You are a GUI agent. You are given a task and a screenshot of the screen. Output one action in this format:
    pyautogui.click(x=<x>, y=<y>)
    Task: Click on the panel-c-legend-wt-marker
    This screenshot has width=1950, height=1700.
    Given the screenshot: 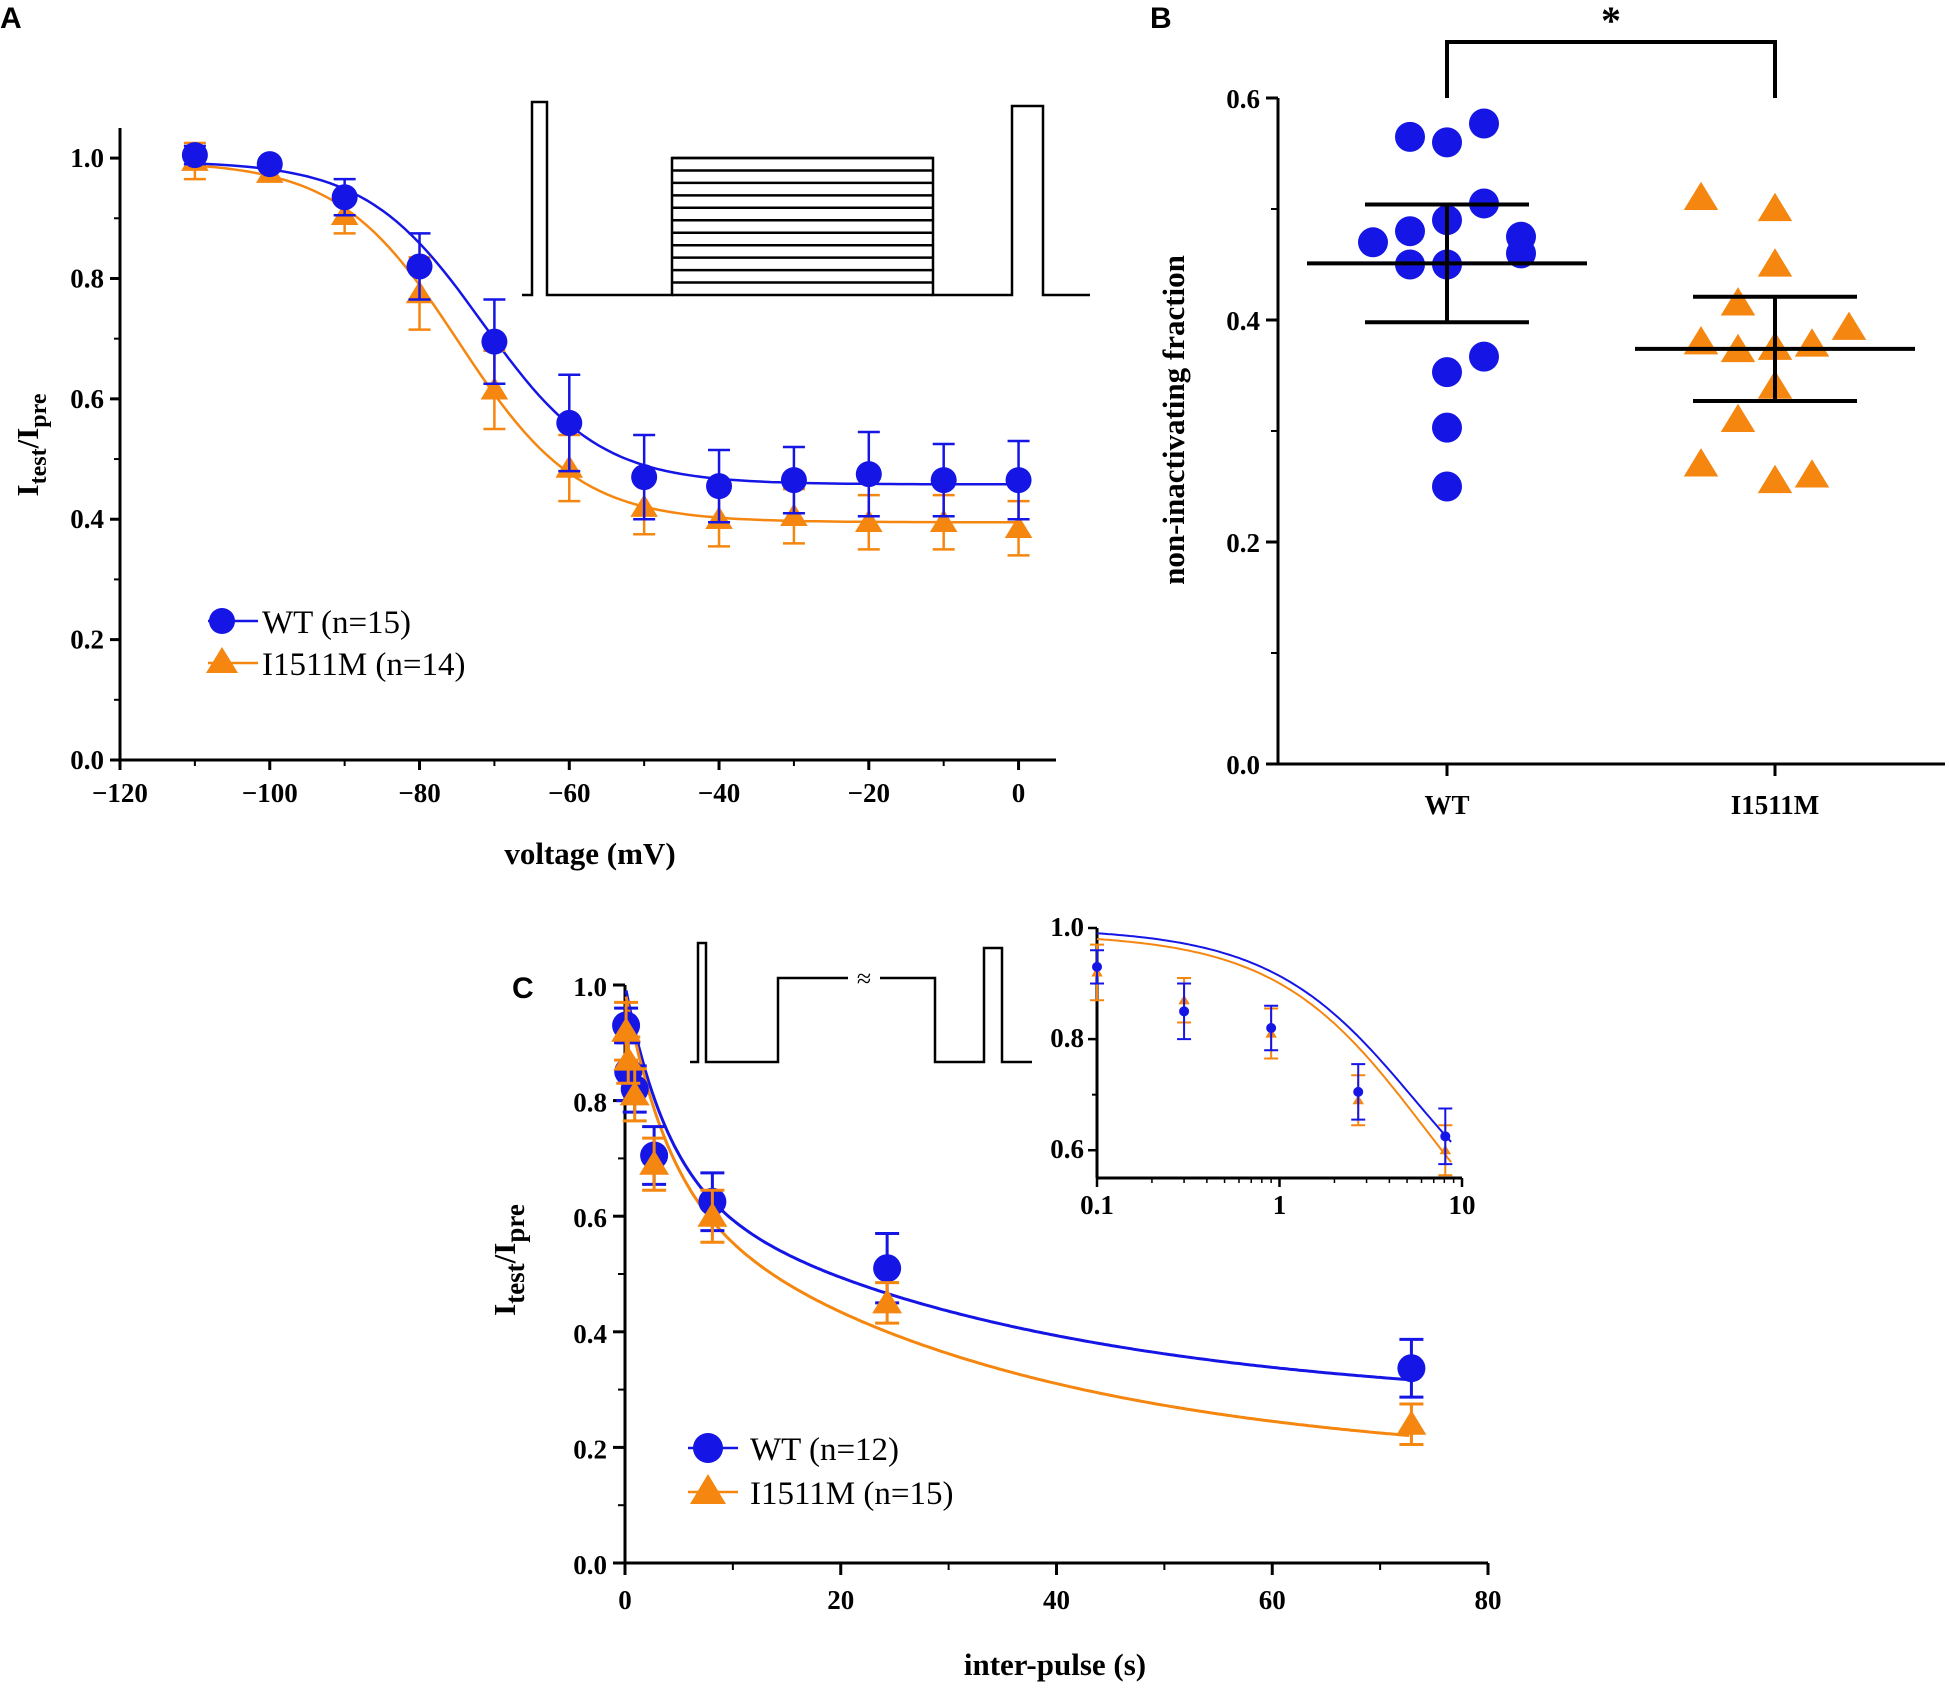 What is the action you would take?
    pyautogui.click(x=708, y=1448)
    